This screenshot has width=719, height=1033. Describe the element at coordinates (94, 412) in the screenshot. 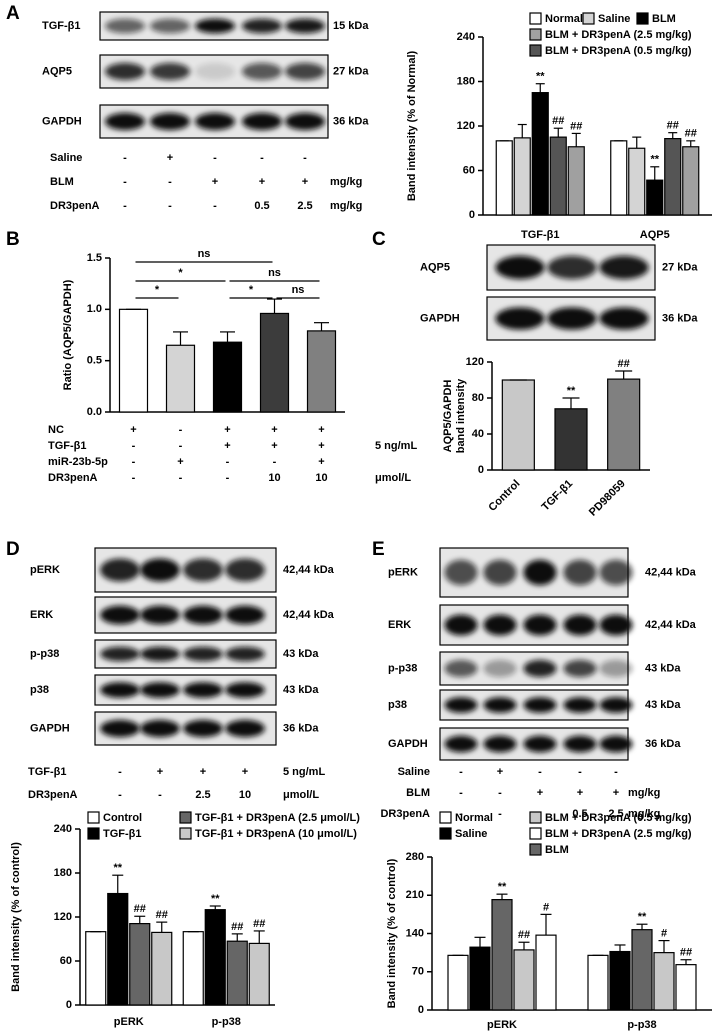

I see `y-tick-label: 0.0` at that location.